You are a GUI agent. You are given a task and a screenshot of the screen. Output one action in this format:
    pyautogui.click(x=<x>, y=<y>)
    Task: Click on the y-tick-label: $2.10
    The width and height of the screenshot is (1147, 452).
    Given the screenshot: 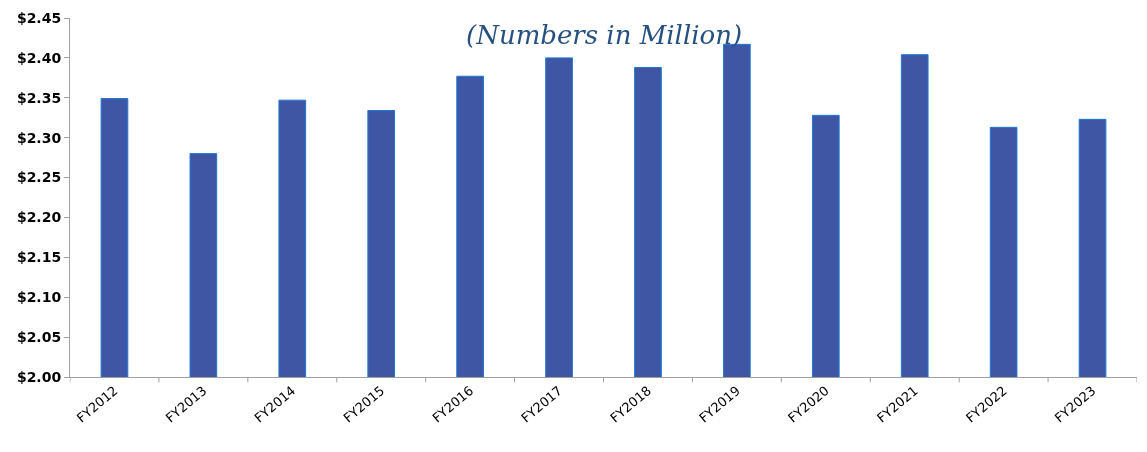 What is the action you would take?
    pyautogui.click(x=39, y=297)
    